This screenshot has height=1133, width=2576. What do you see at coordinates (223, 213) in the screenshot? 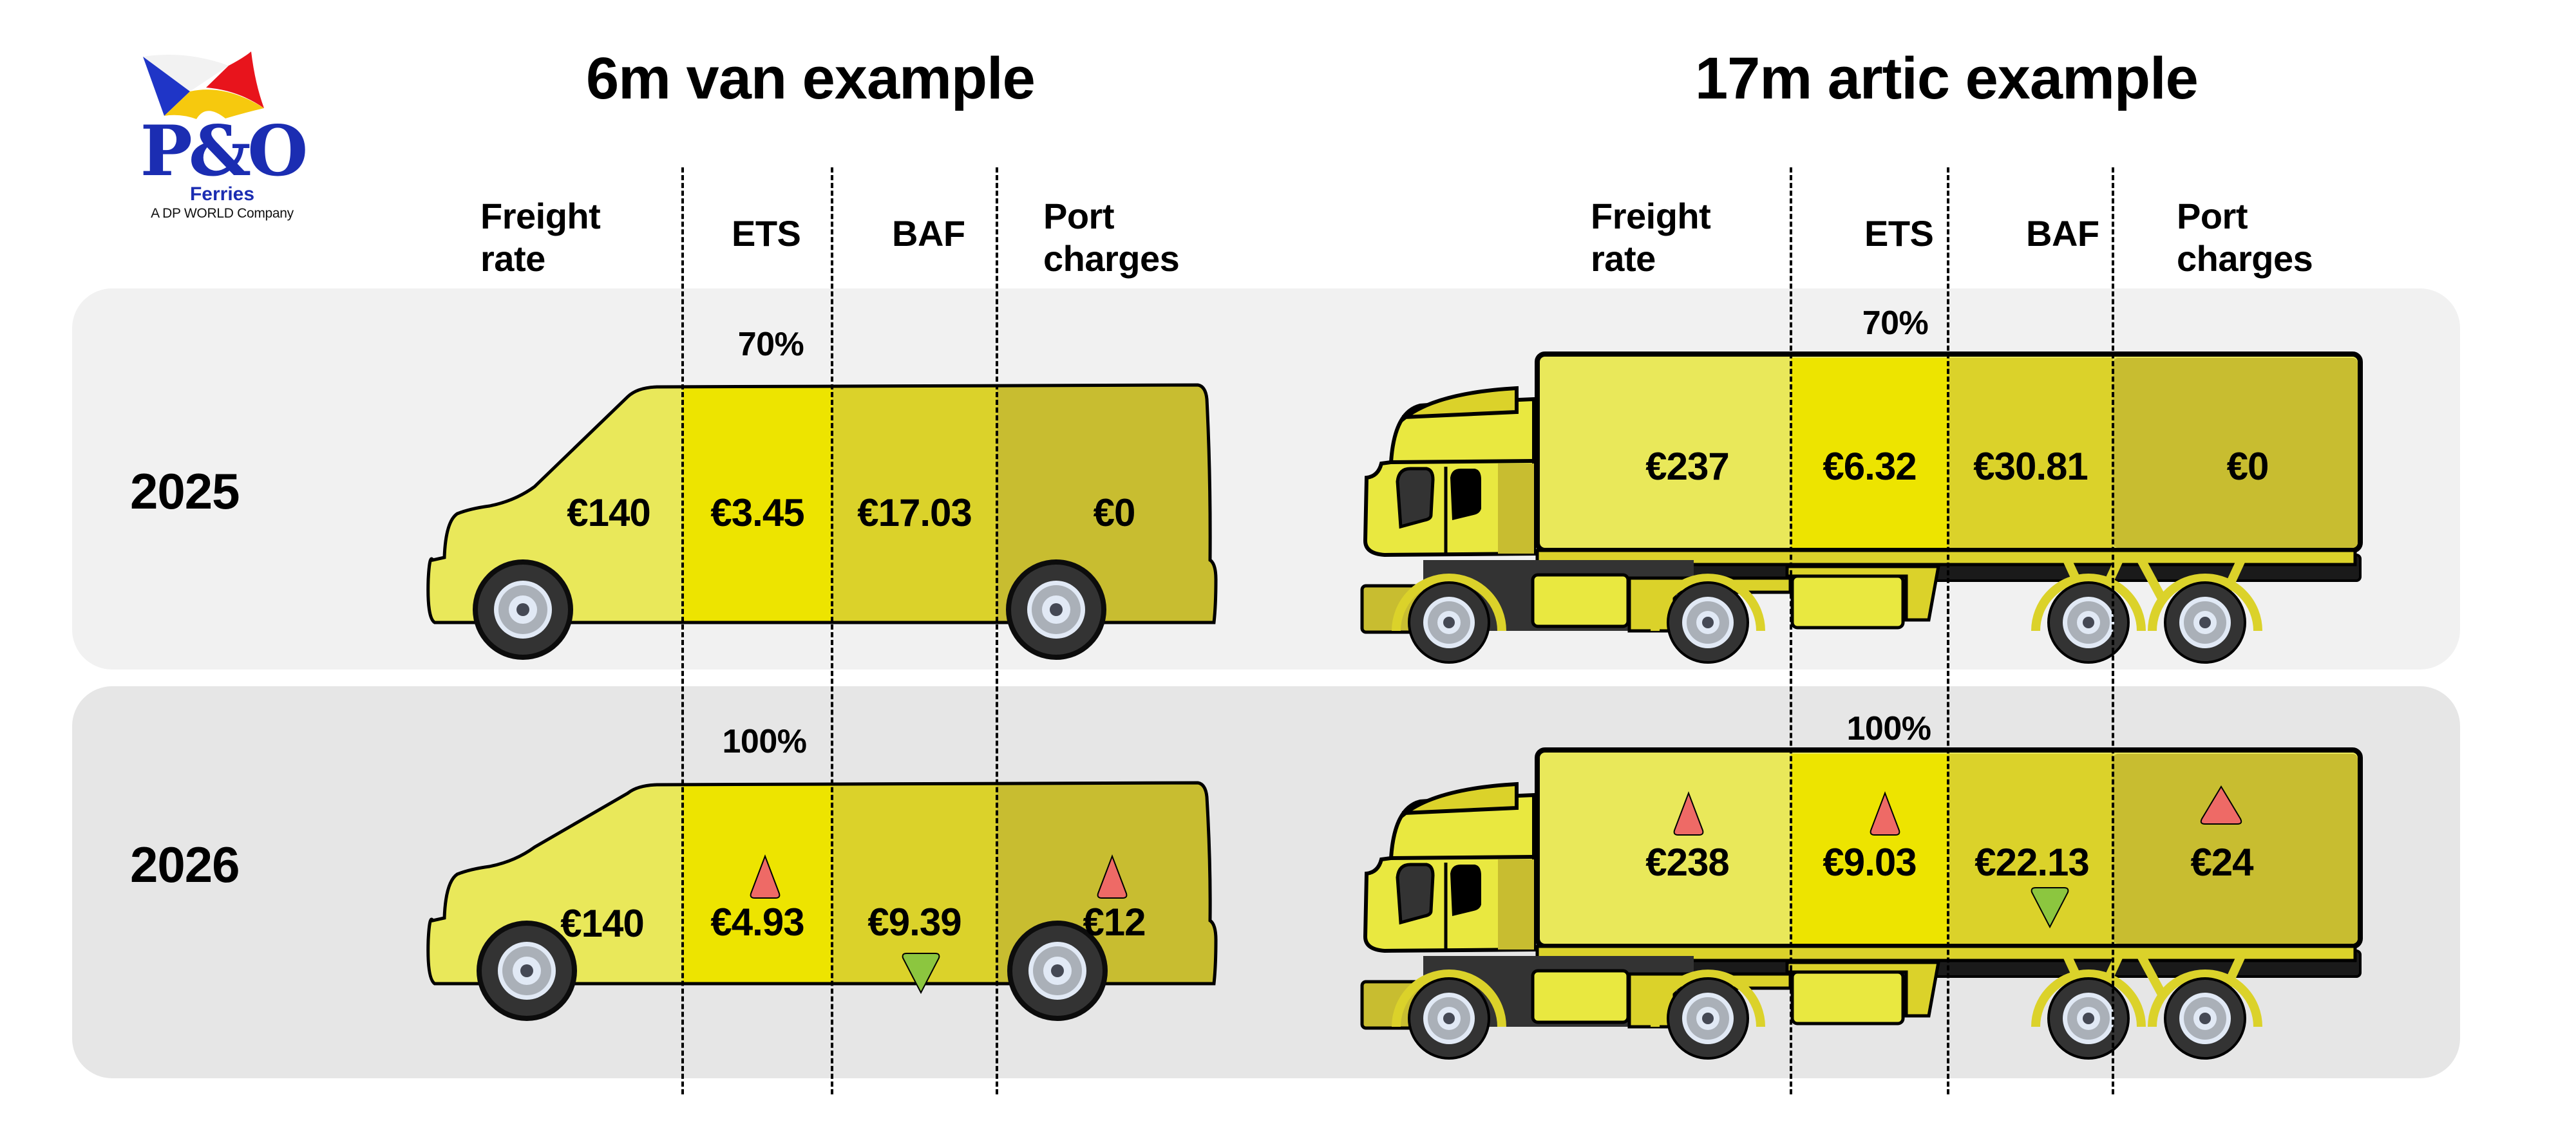
I see `logo-tagline: A DP WORLD Company` at bounding box center [223, 213].